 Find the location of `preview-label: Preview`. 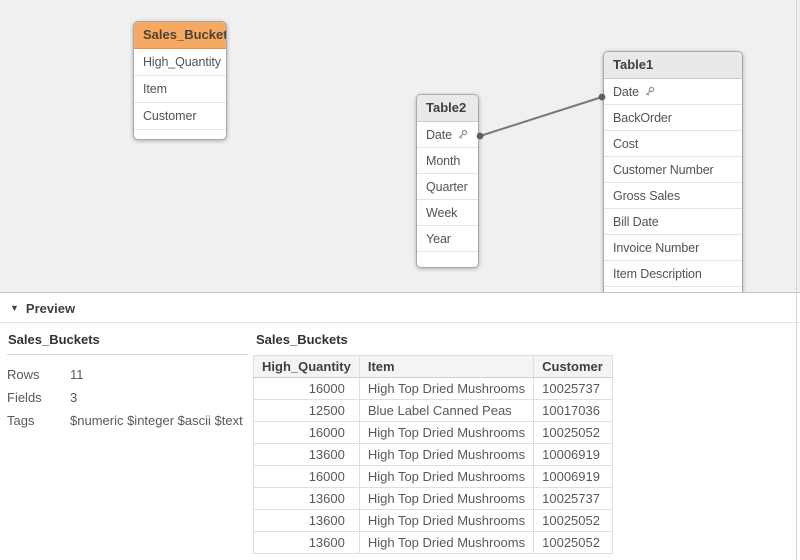

preview-label: Preview is located at coordinates (50, 308).